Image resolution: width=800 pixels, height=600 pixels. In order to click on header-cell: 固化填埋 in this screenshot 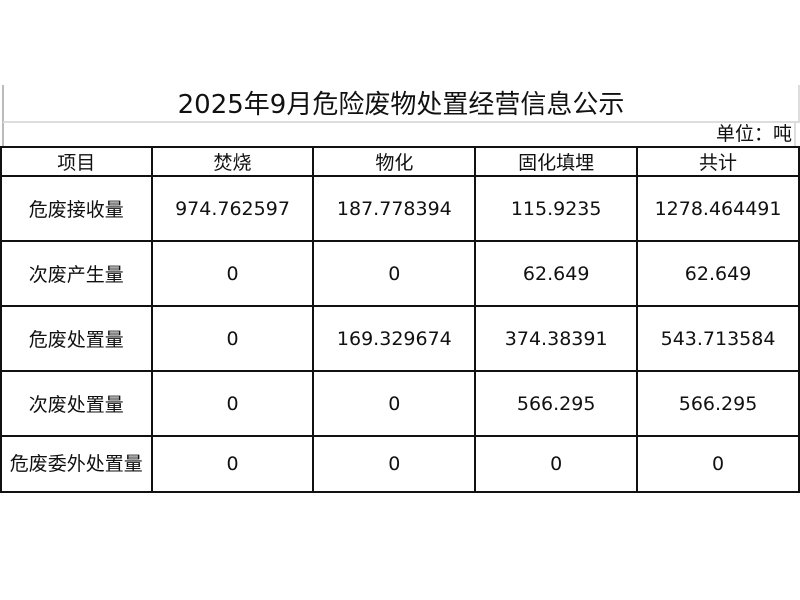, I will do `click(556, 161)`.